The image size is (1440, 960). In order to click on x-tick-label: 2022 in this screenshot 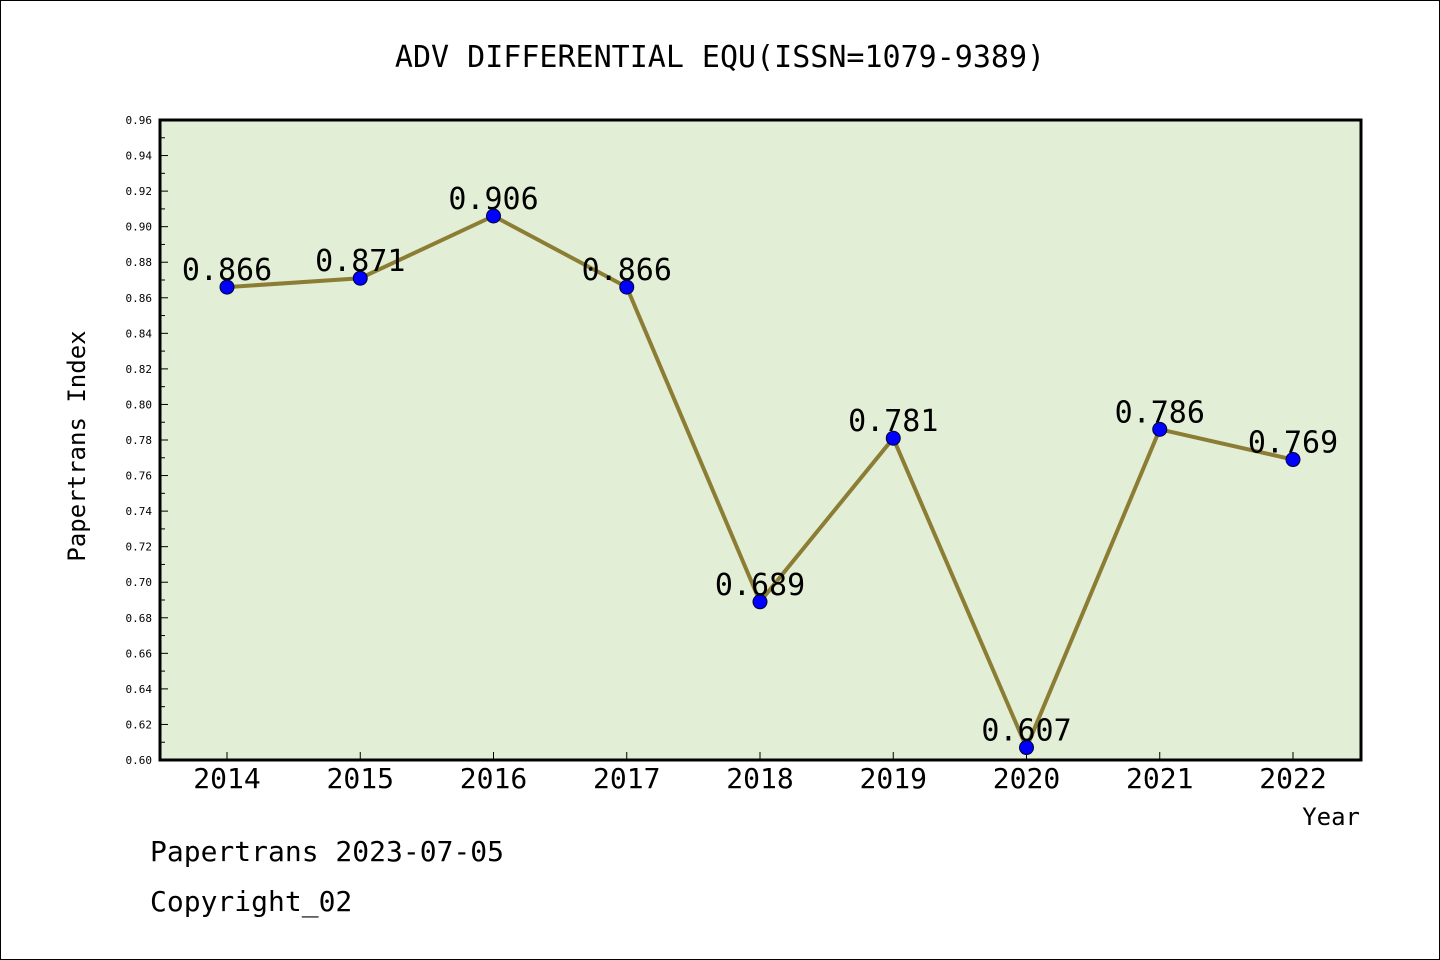, I will do `click(1292, 778)`.